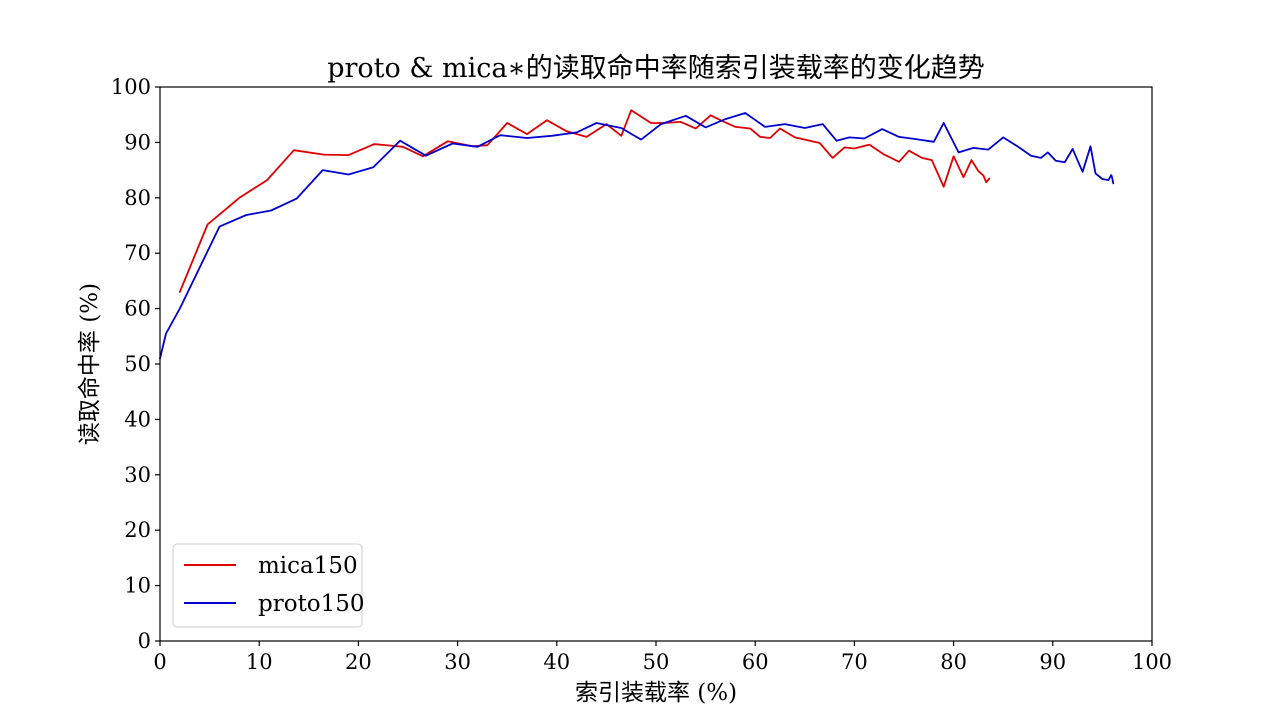  Describe the element at coordinates (137, 142) in the screenshot. I see `y-tick-label: 90` at that location.